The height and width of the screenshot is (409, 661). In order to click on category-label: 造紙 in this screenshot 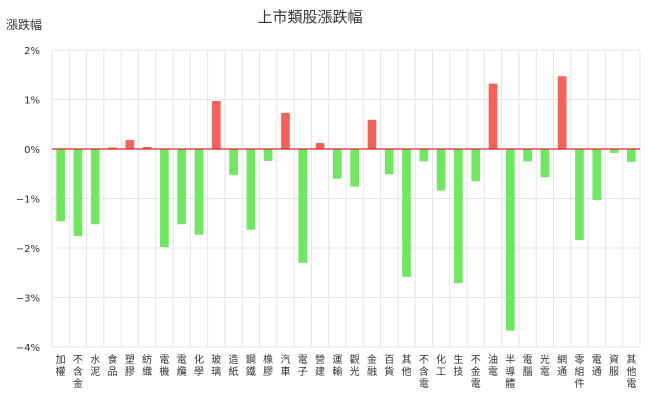, I will do `click(234, 365)`.